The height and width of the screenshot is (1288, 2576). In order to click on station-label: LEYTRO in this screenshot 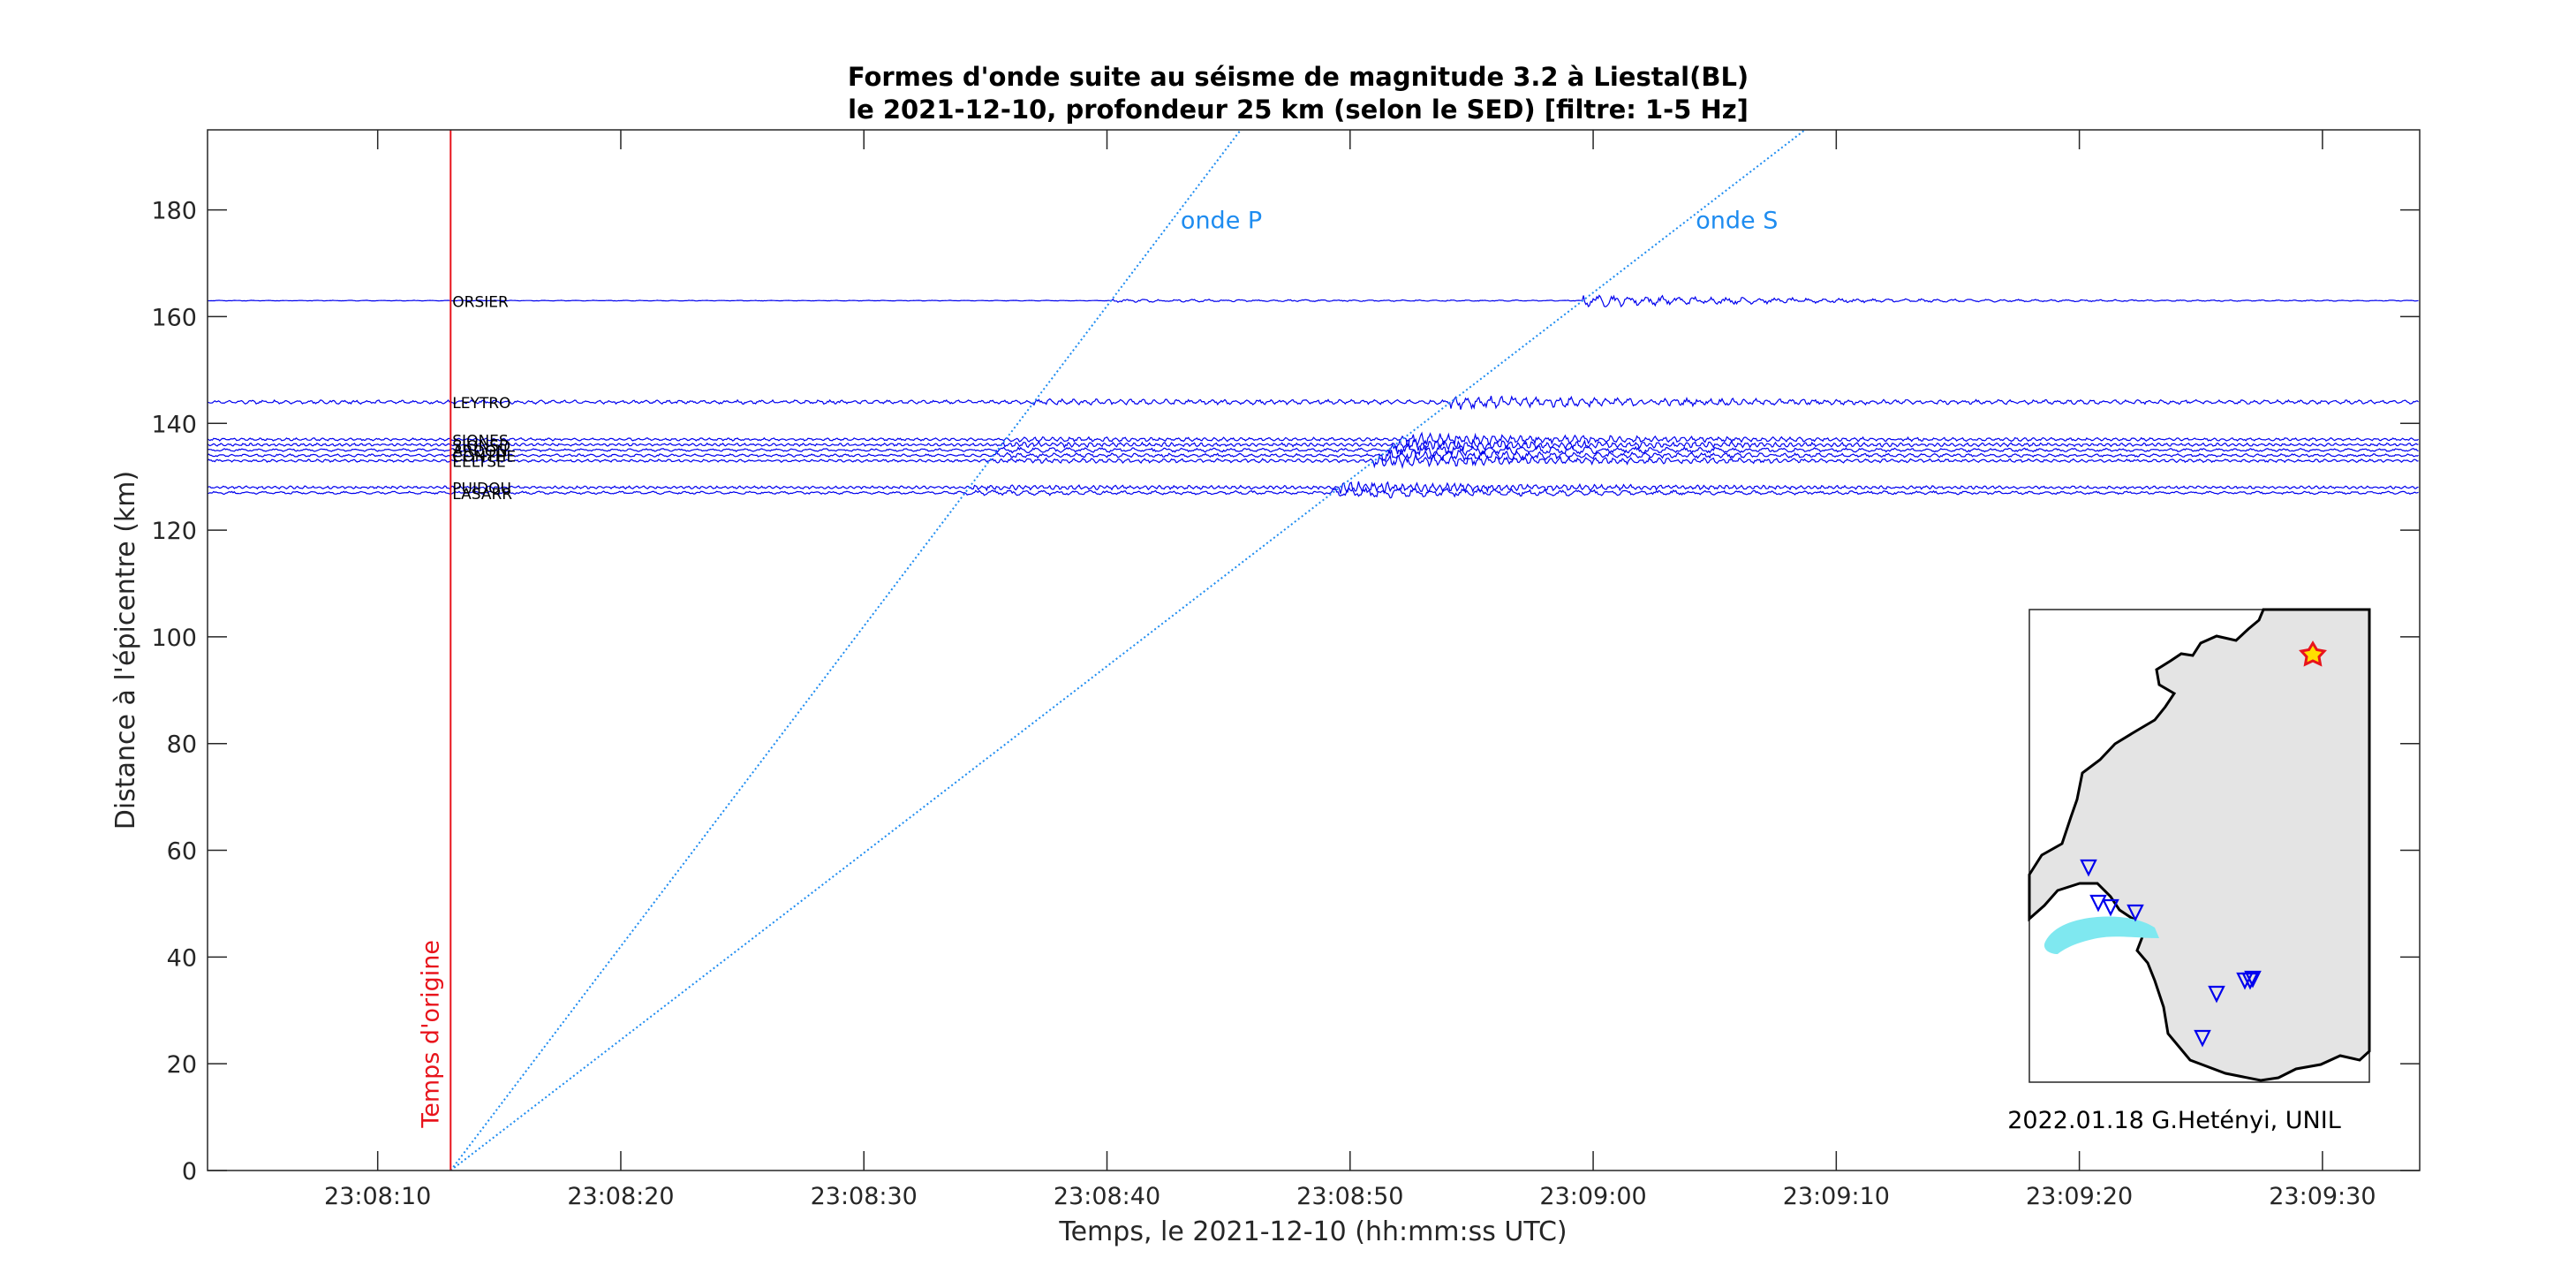, I will do `click(481, 404)`.